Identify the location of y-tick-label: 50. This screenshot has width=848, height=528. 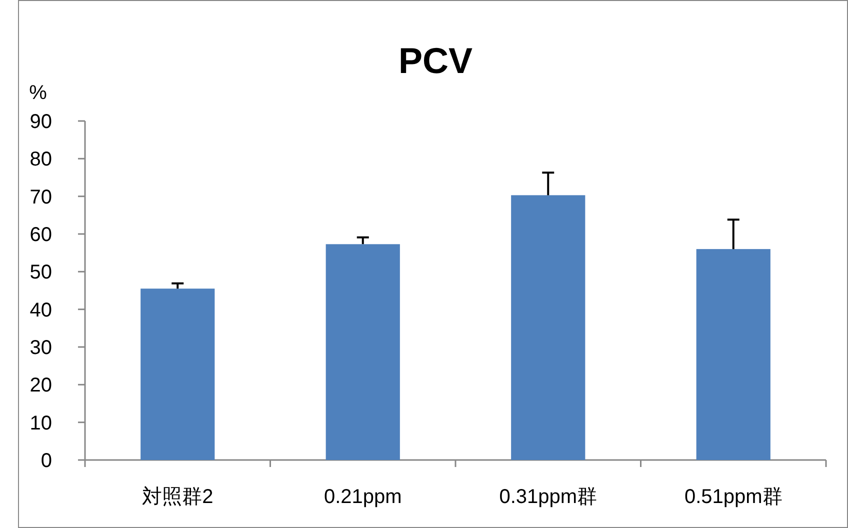
(41, 273).